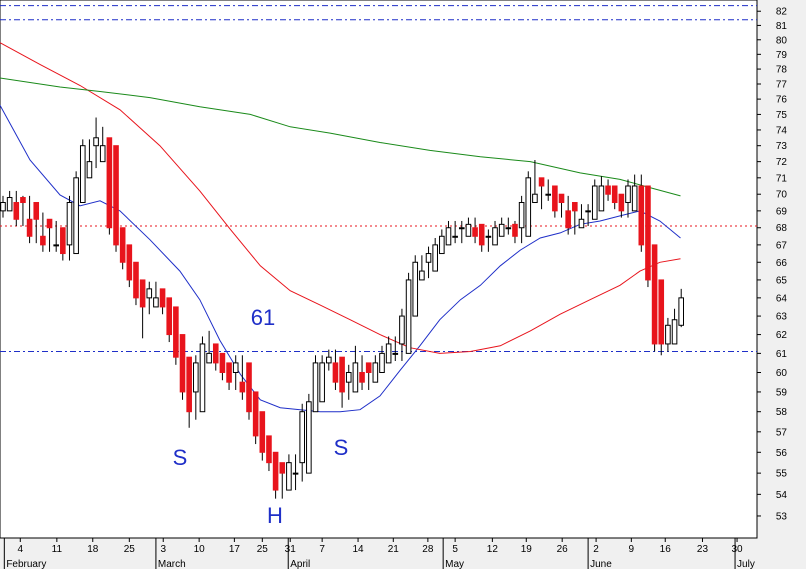 The image size is (806, 569). Describe the element at coordinates (455, 549) in the screenshot. I see `x-tick-label: 5` at that location.